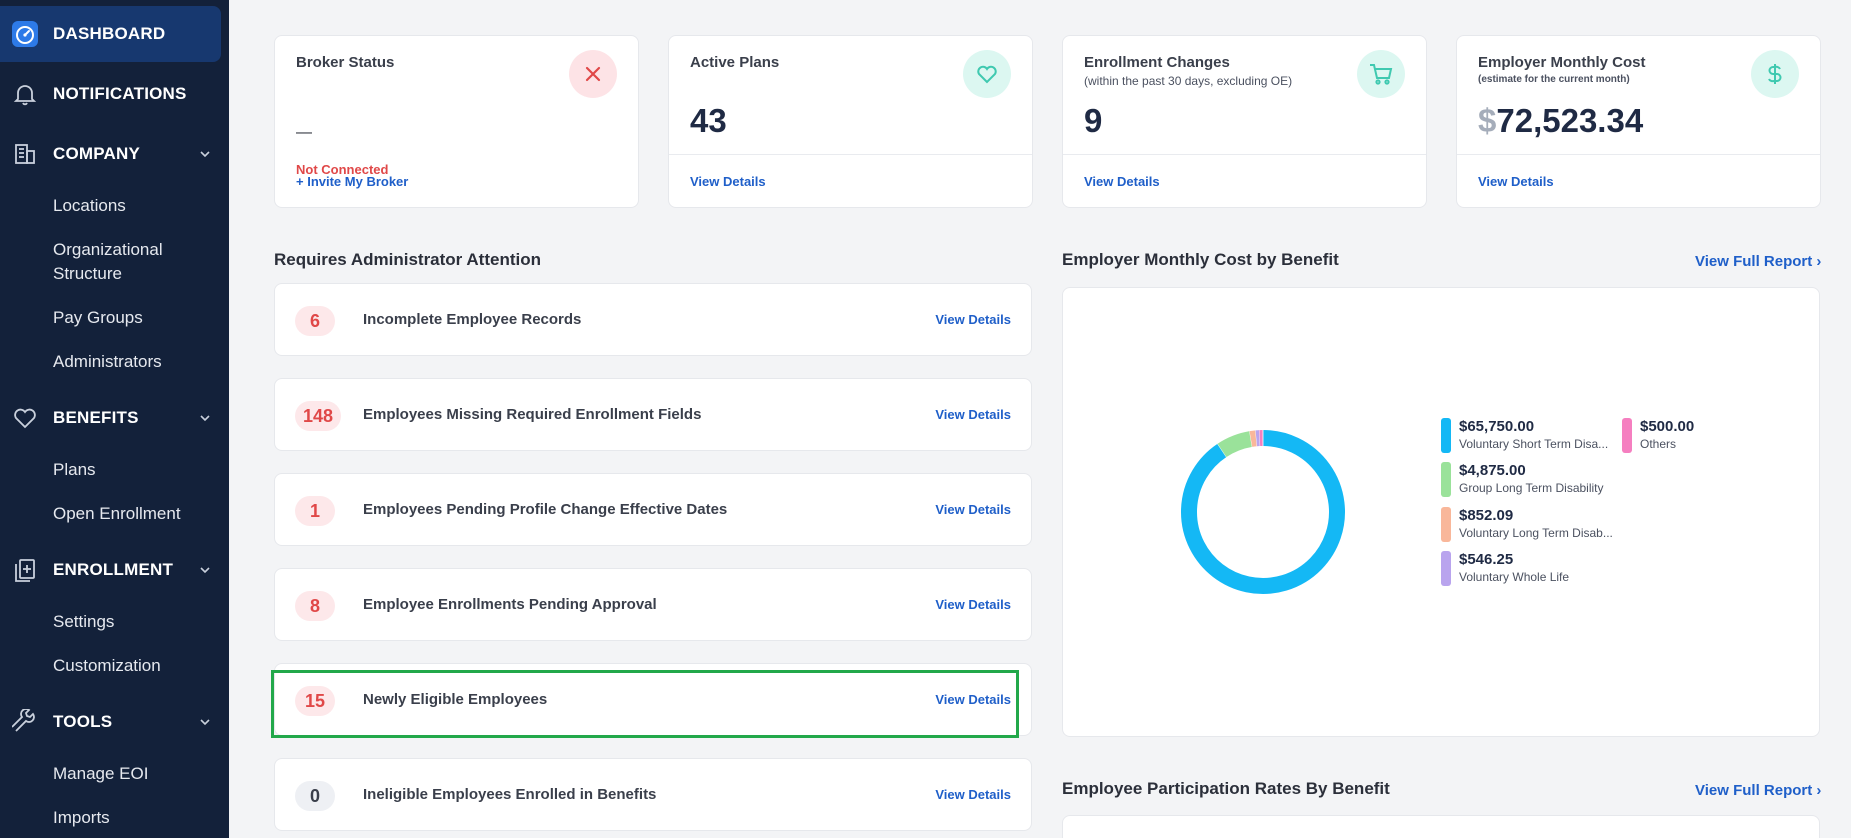 The width and height of the screenshot is (1851, 838). Describe the element at coordinates (107, 361) in the screenshot. I see `nav-administrators: Administrators` at that location.